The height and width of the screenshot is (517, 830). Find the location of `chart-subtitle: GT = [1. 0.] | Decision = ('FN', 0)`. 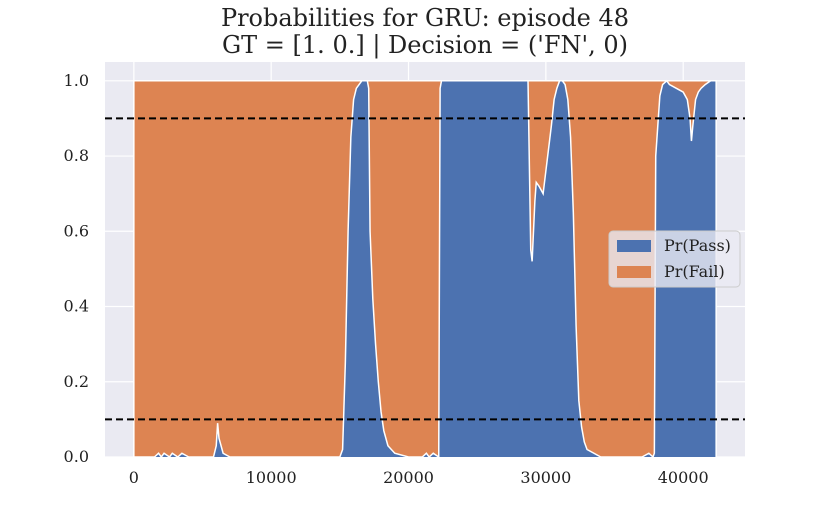

chart-subtitle: GT = [1. 0.] | Decision = ('FN', 0) is located at coordinates (425, 45).